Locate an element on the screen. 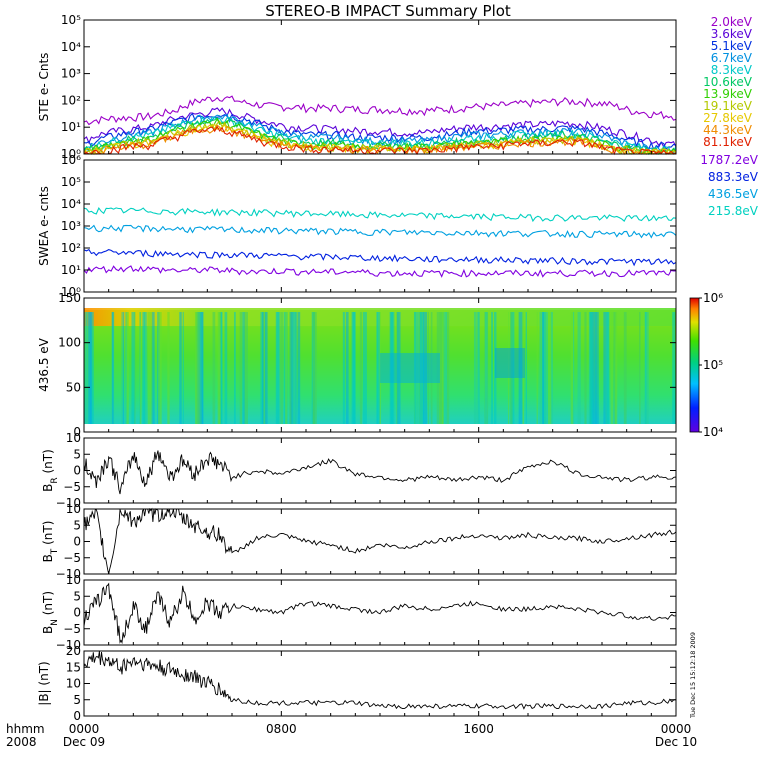 The image size is (780, 780). series-line-6.7keV is located at coordinates (380, 134).